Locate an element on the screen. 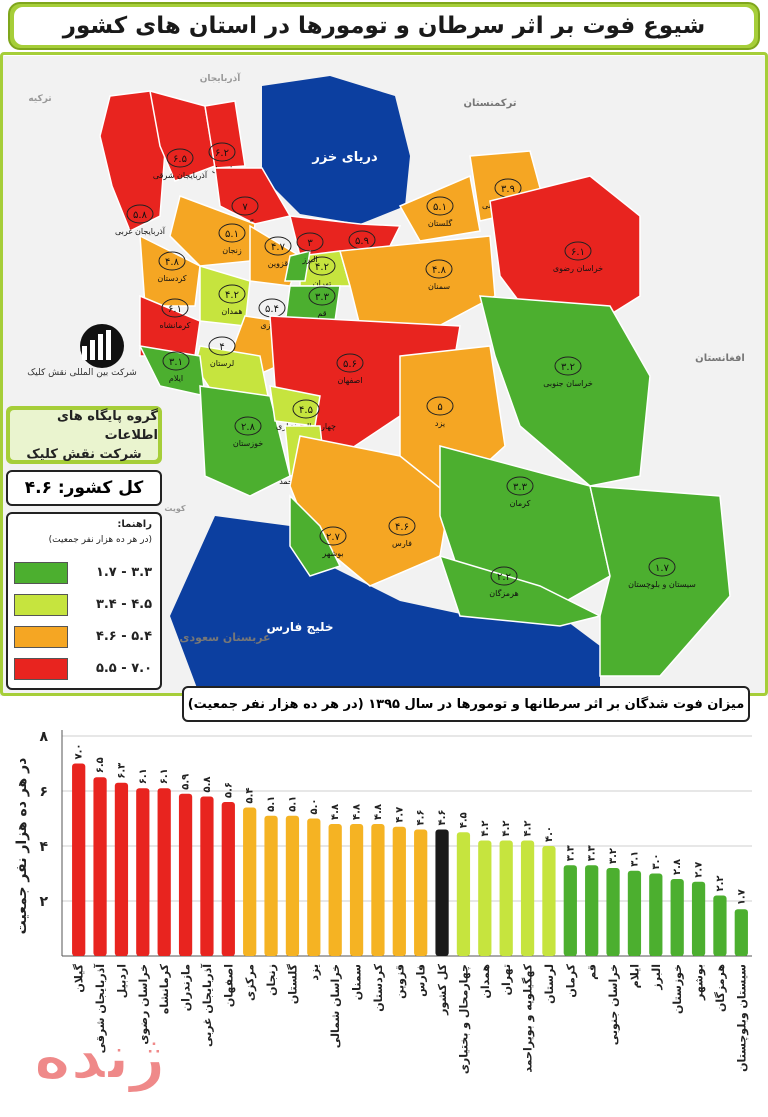 This screenshot has height=1117, width=768. map-province-name: کرمانشاه is located at coordinates (175, 325).